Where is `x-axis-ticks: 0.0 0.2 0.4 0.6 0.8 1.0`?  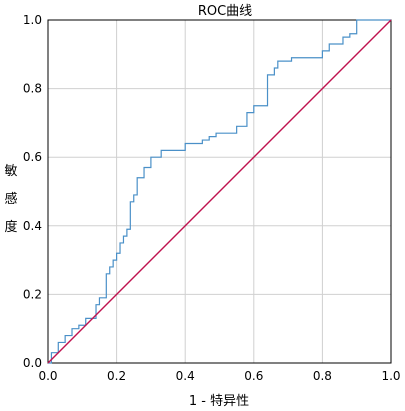 x-axis-ticks: 0.0 0.2 0.4 0.6 0.8 1.0 is located at coordinates (219, 376).